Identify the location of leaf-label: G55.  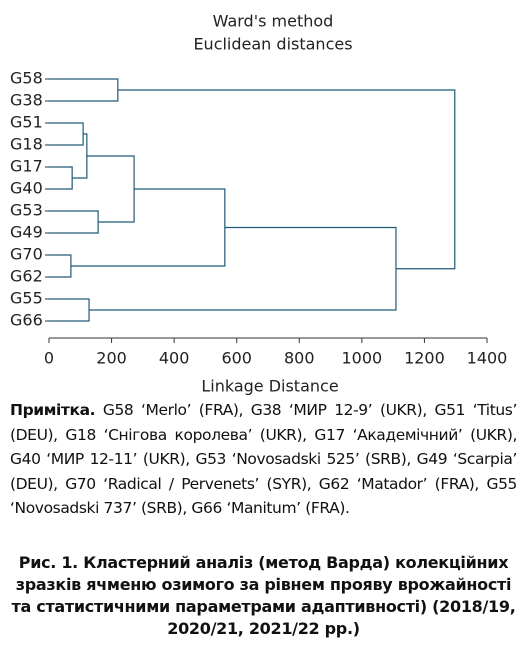
(26, 298).